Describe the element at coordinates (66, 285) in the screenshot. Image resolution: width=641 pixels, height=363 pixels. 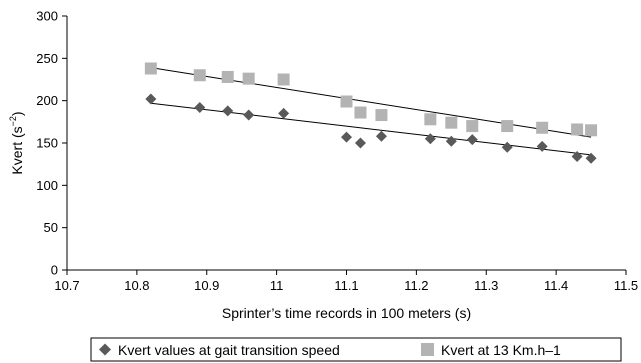
I see `x-tick-label: 10.7` at that location.